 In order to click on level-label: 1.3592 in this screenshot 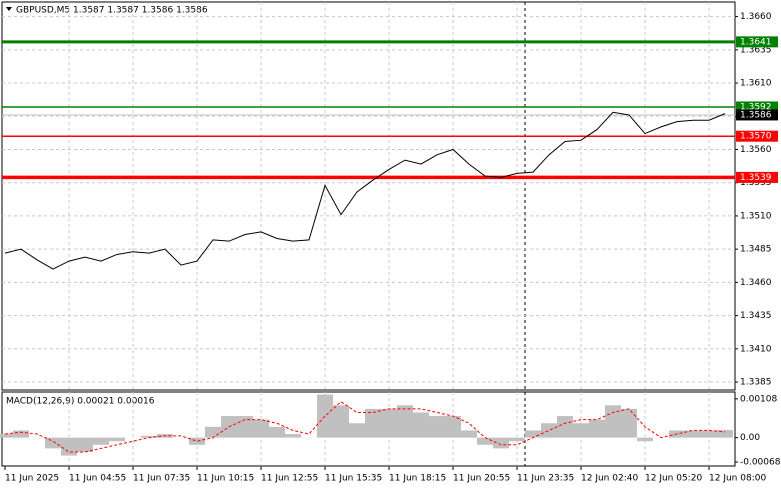, I will do `click(756, 107)`.